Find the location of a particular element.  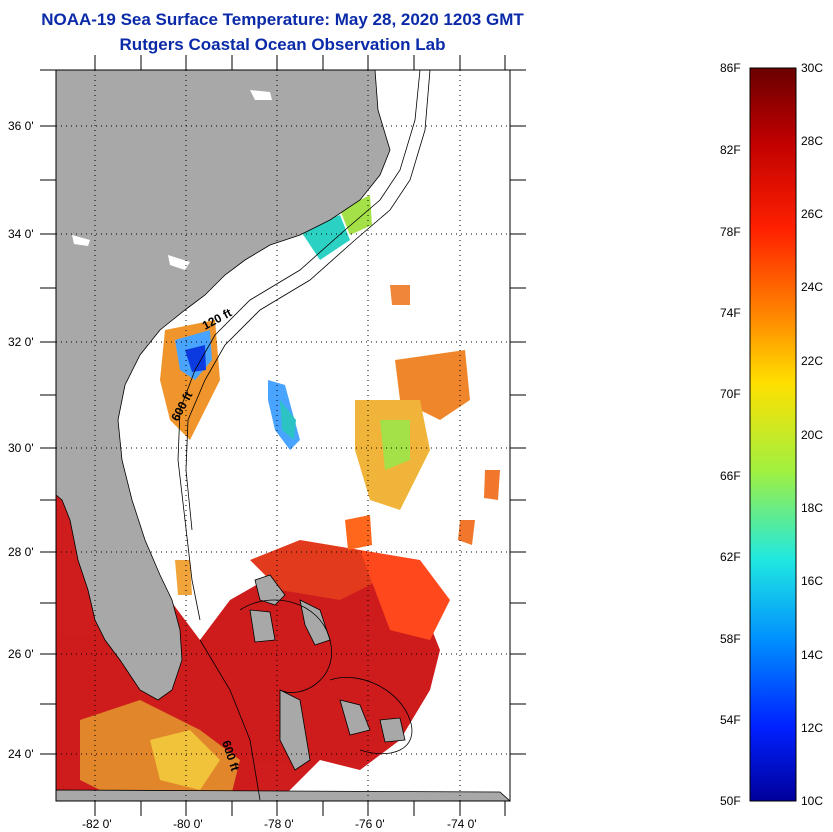

cuba-land is located at coordinates (283, 795).